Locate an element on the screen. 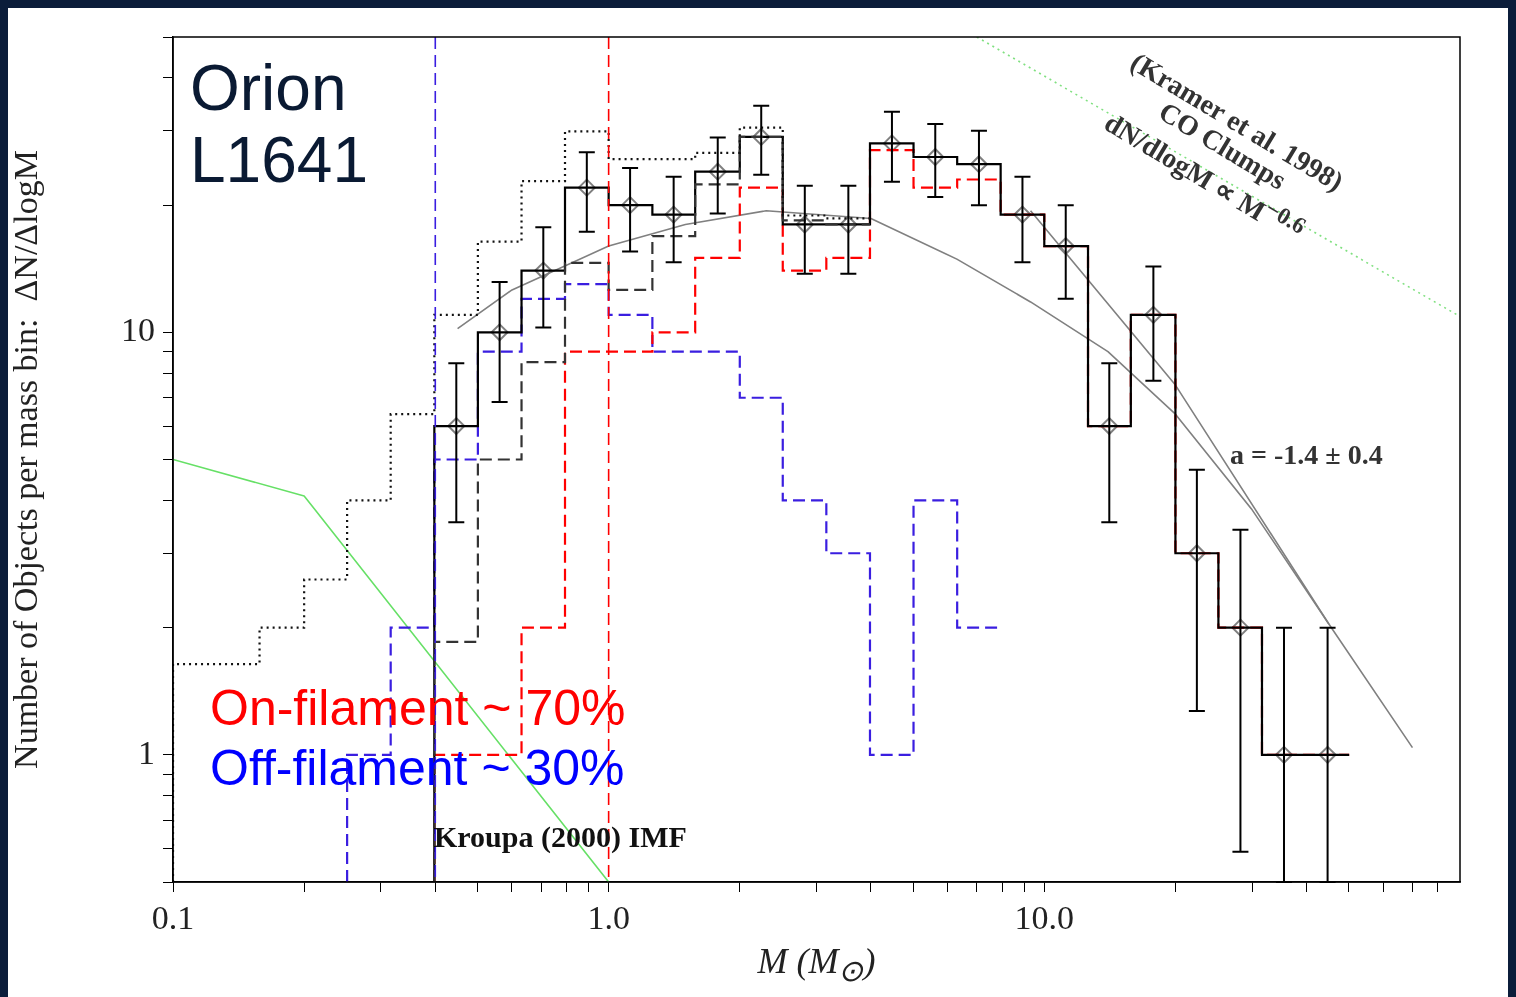 The width and height of the screenshot is (1516, 997). y-tick-label: 1 is located at coordinates (146, 752).